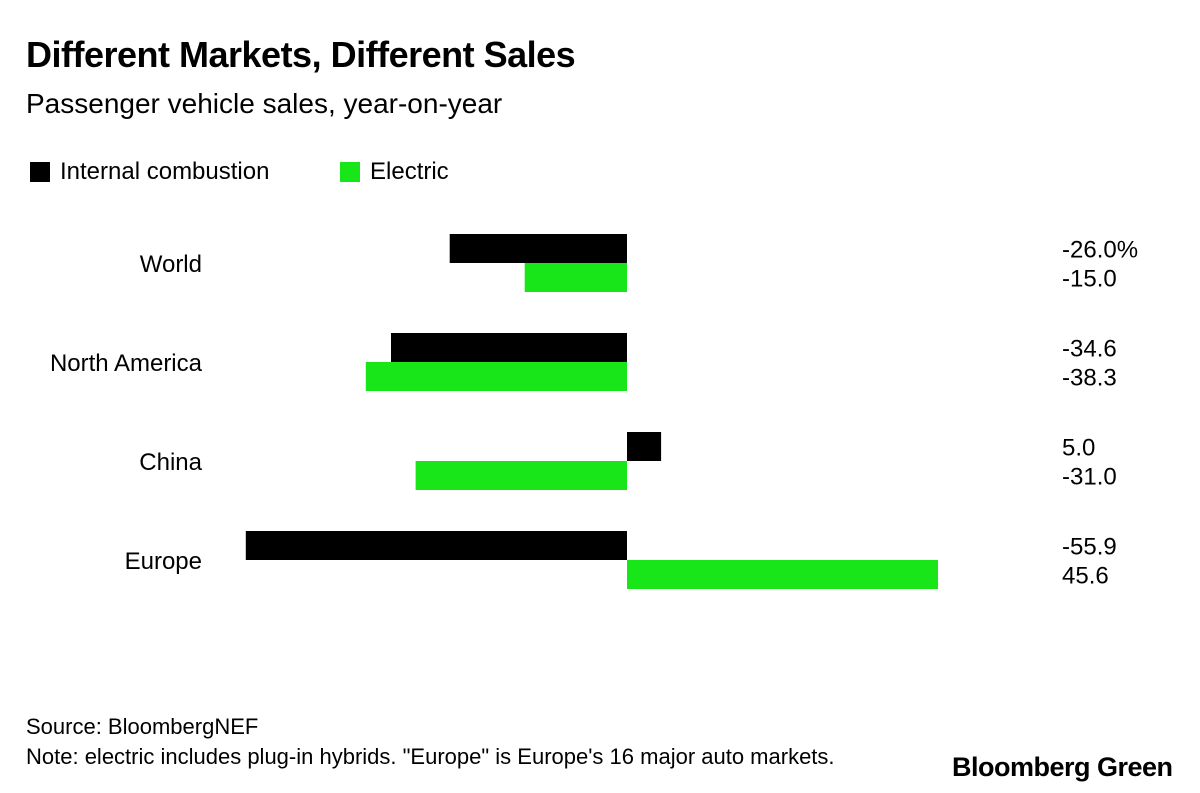 The height and width of the screenshot is (793, 1200). Describe the element at coordinates (1089, 349) in the screenshot. I see `value-label-internal-combustion-north-america: -34.6` at that location.